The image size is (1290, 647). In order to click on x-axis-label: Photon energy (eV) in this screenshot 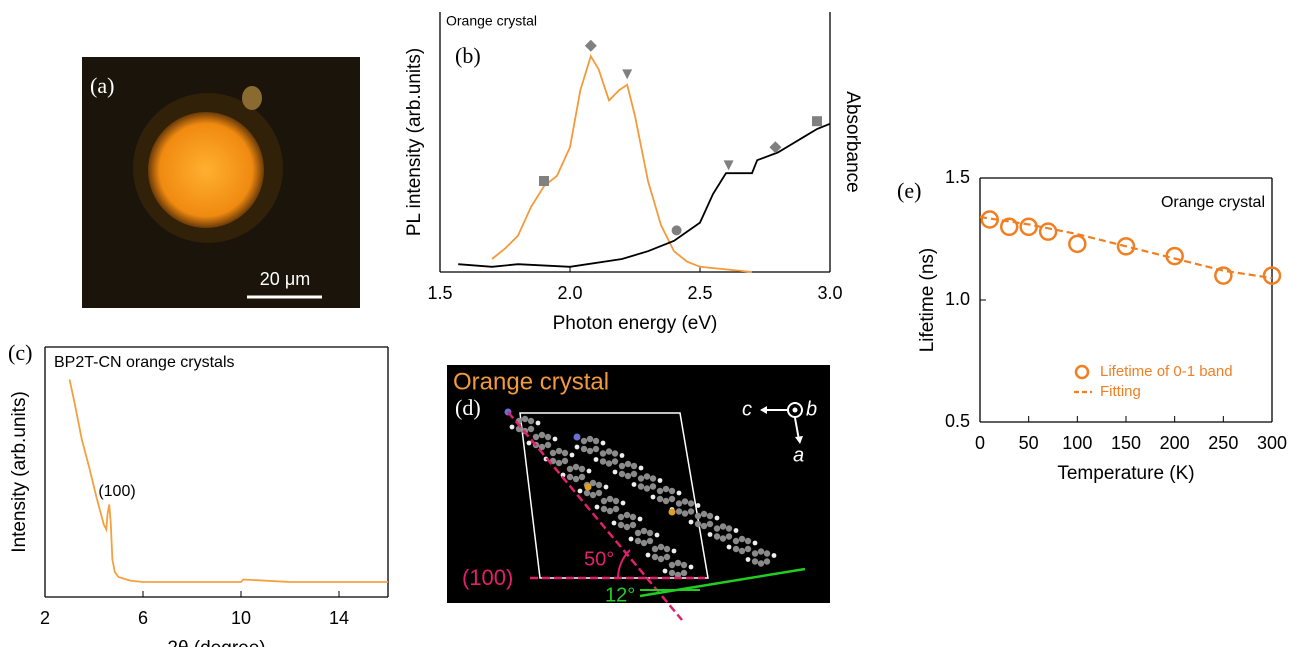, I will do `click(635, 323)`.